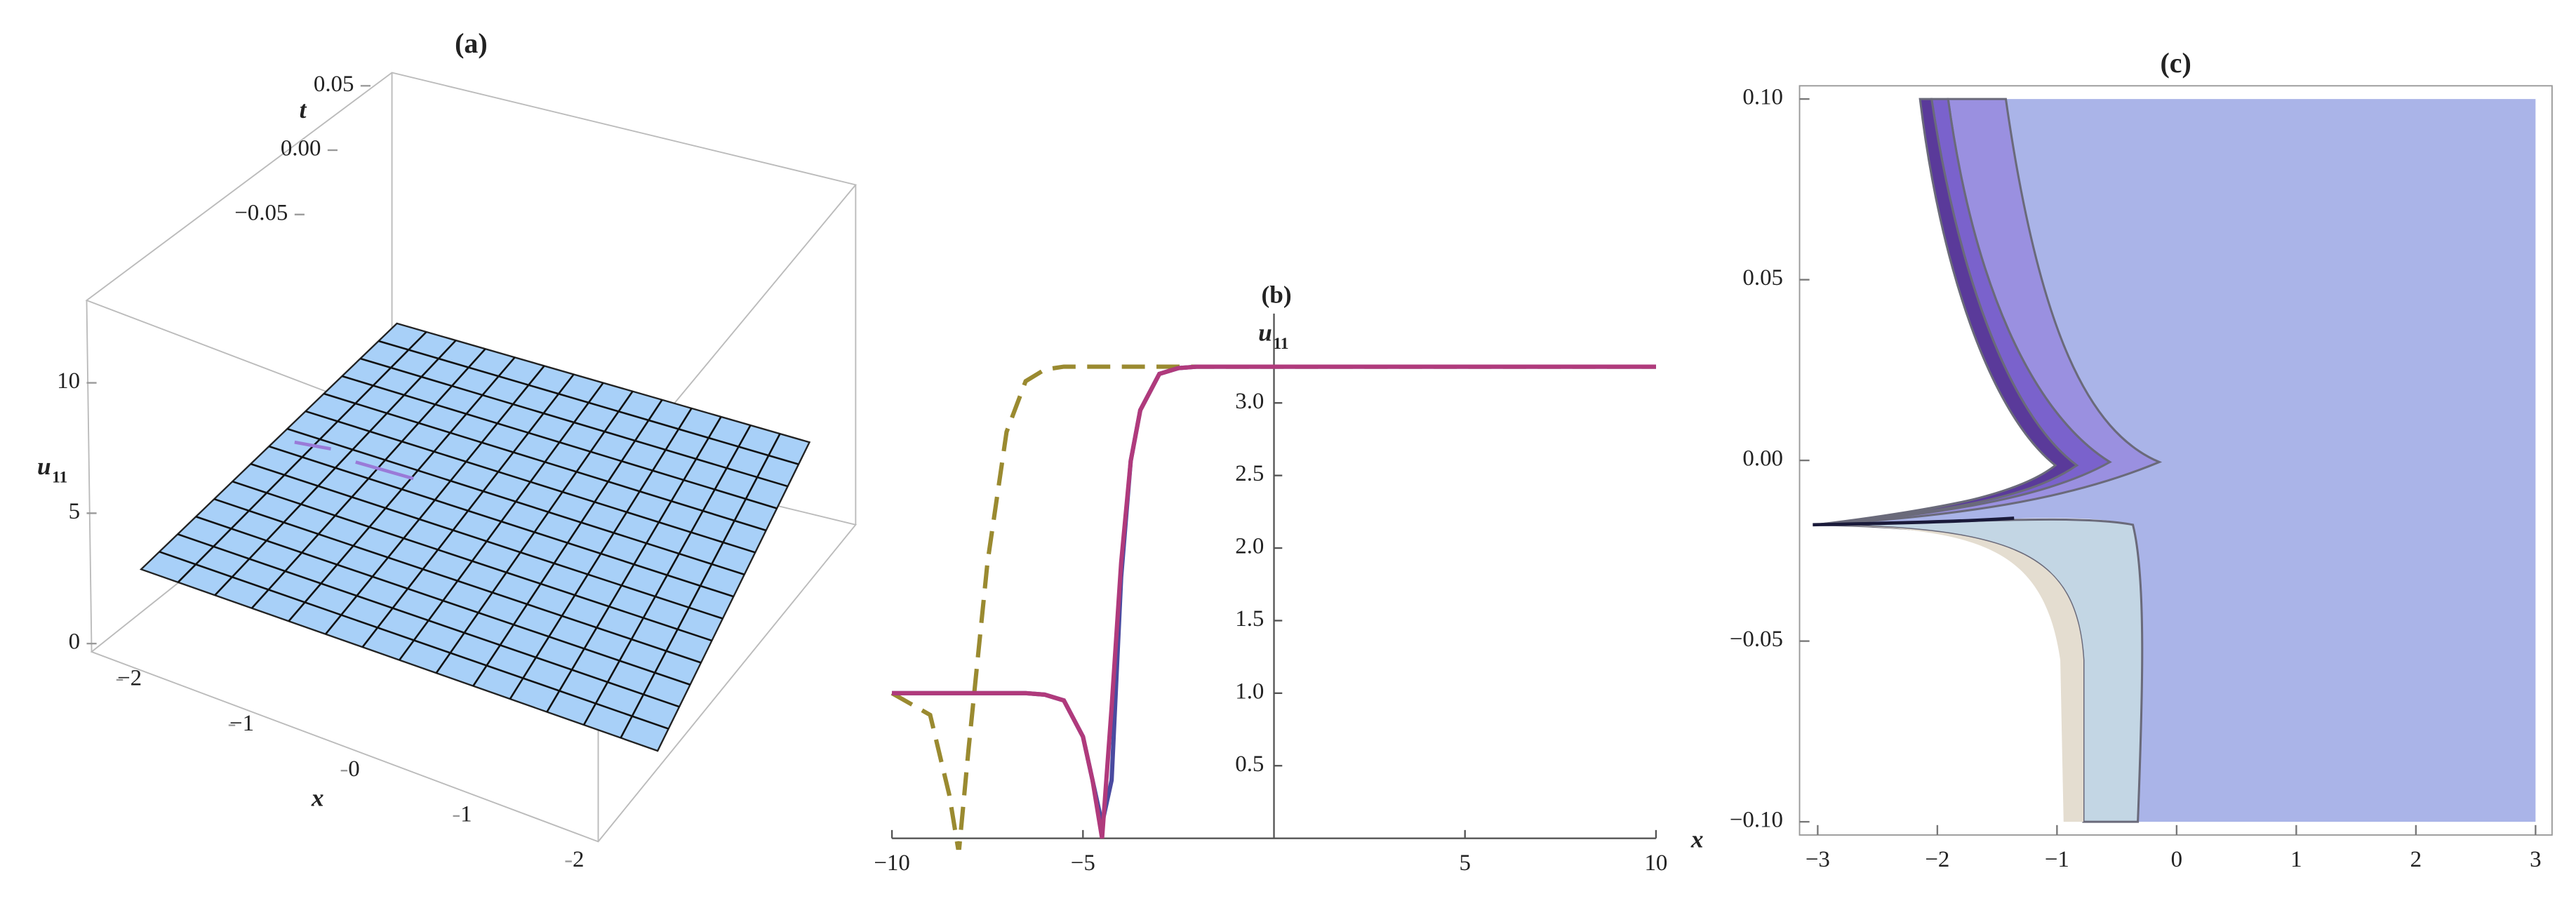 Image resolution: width=2576 pixels, height=901 pixels. What do you see at coordinates (2296, 860) in the screenshot?
I see `x-tick-label: 1` at bounding box center [2296, 860].